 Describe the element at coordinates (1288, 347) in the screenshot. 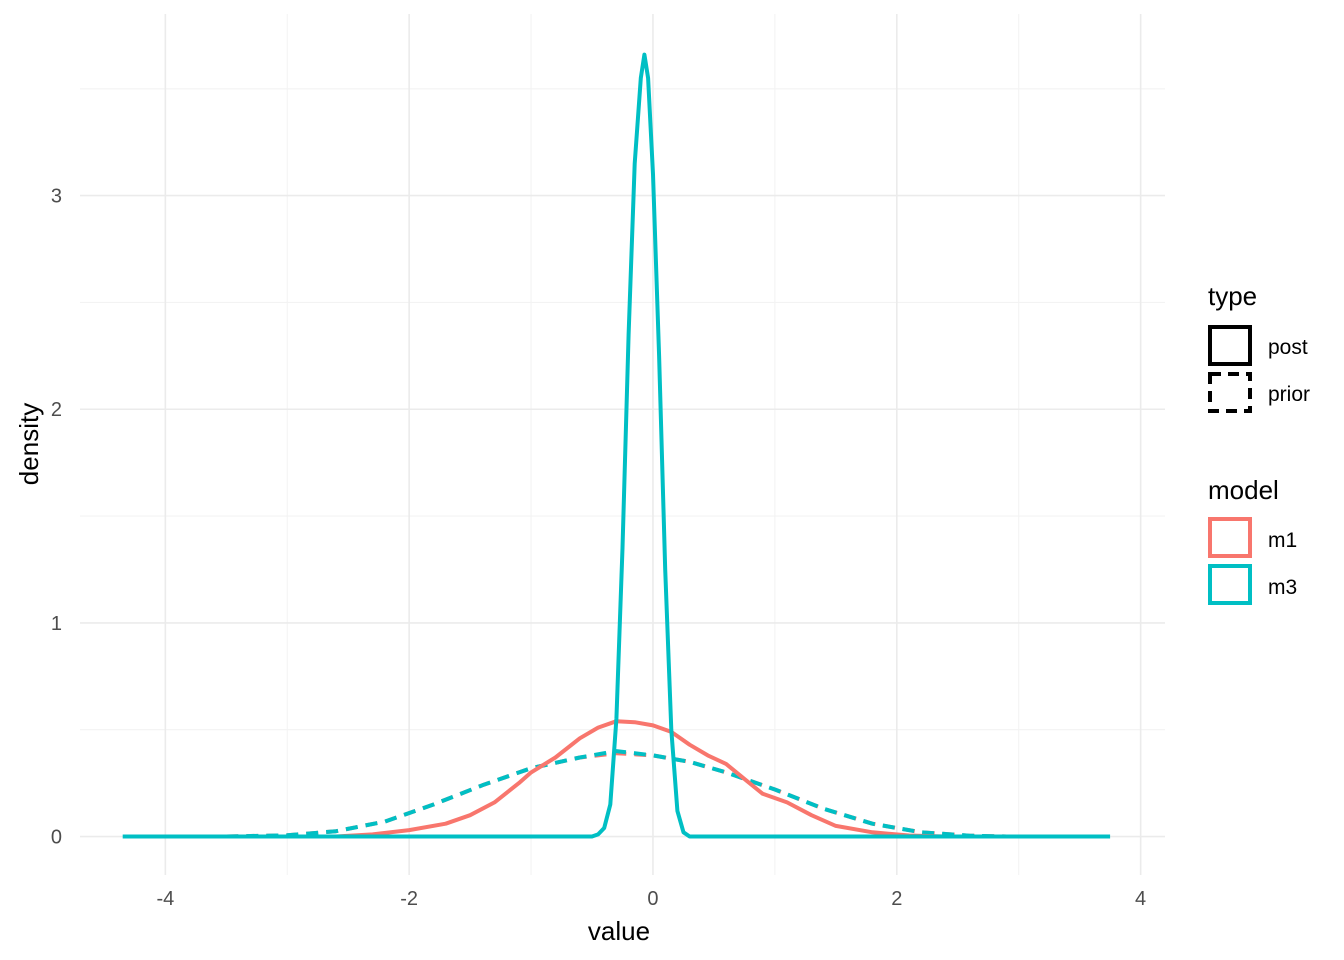

I see `legend-label-post: post` at that location.